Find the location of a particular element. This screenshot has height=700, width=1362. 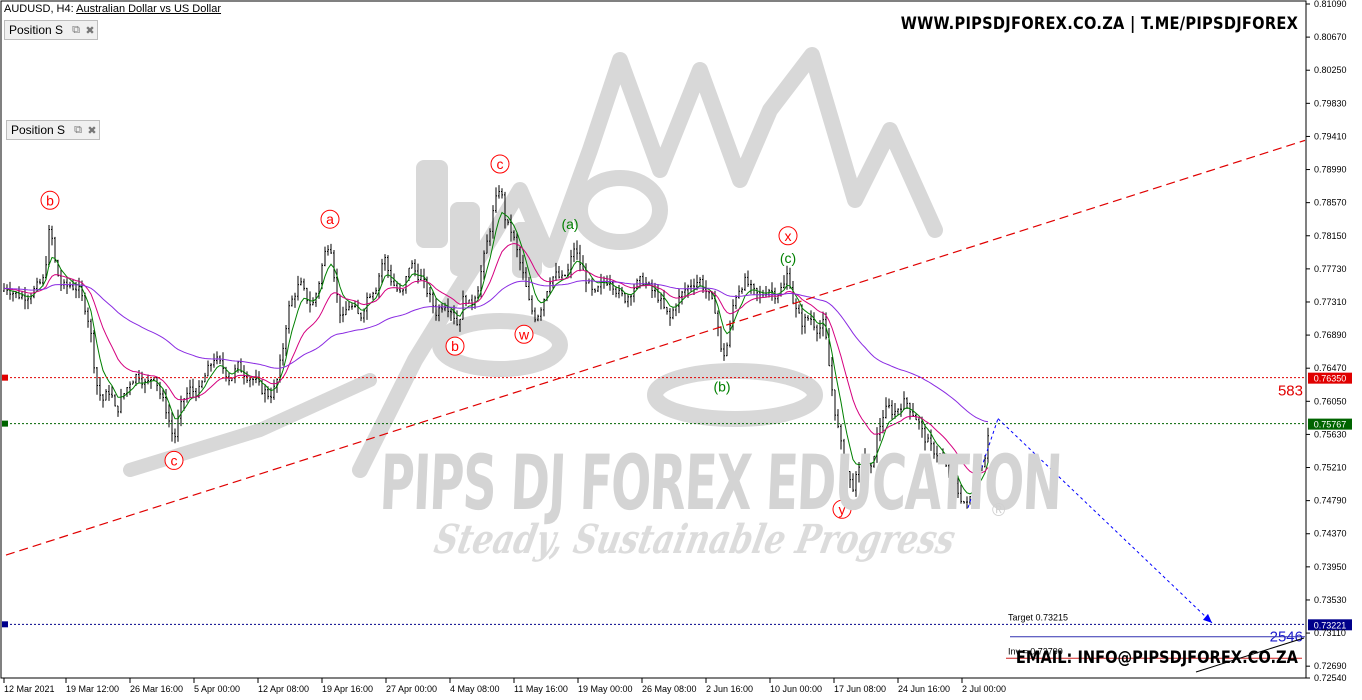

slow-ma-line is located at coordinates (496, 351).